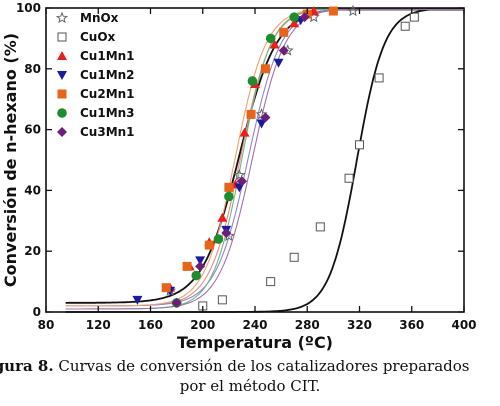 The height and width of the screenshot is (406, 500). What do you see at coordinates (62, 17) in the screenshot?
I see `legend-marker-mnox` at bounding box center [62, 17].